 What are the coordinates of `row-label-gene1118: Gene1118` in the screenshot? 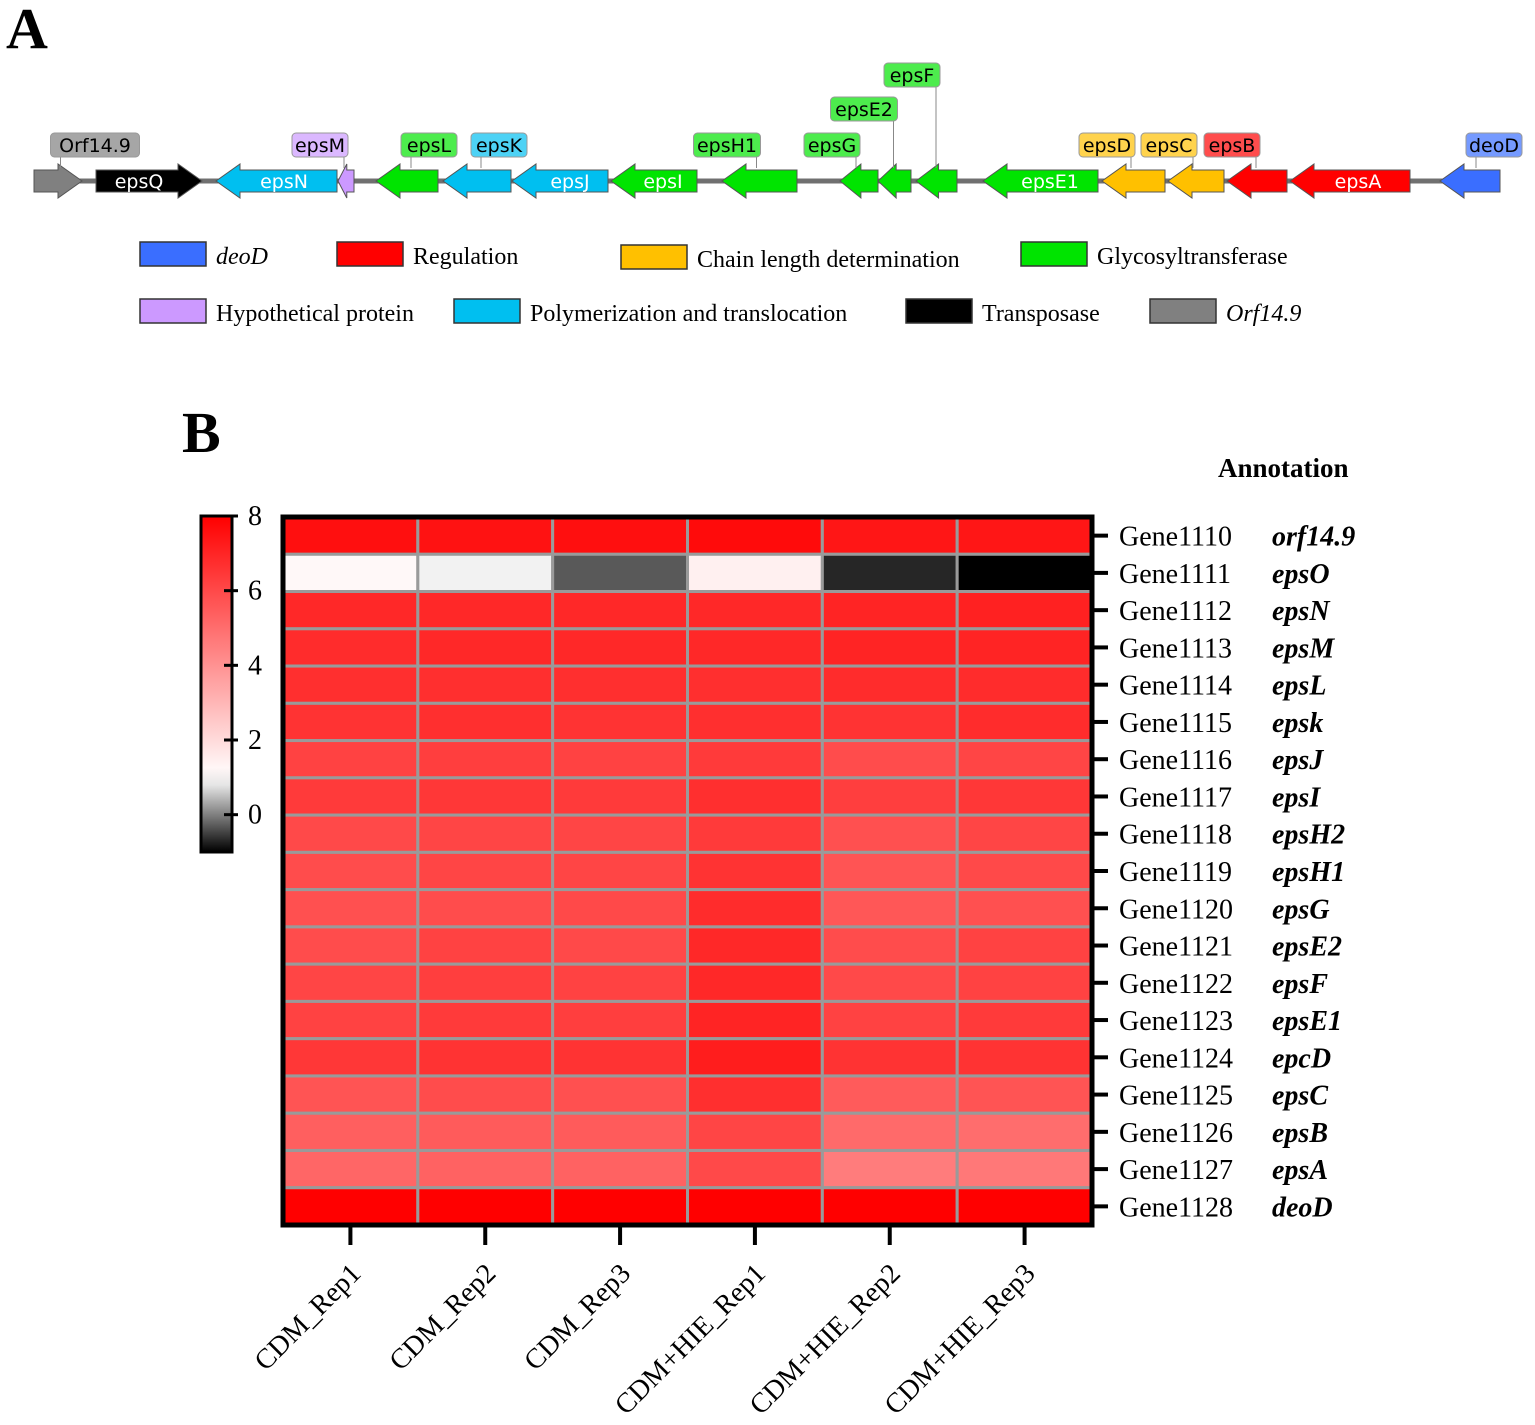 It's located at (1175, 835).